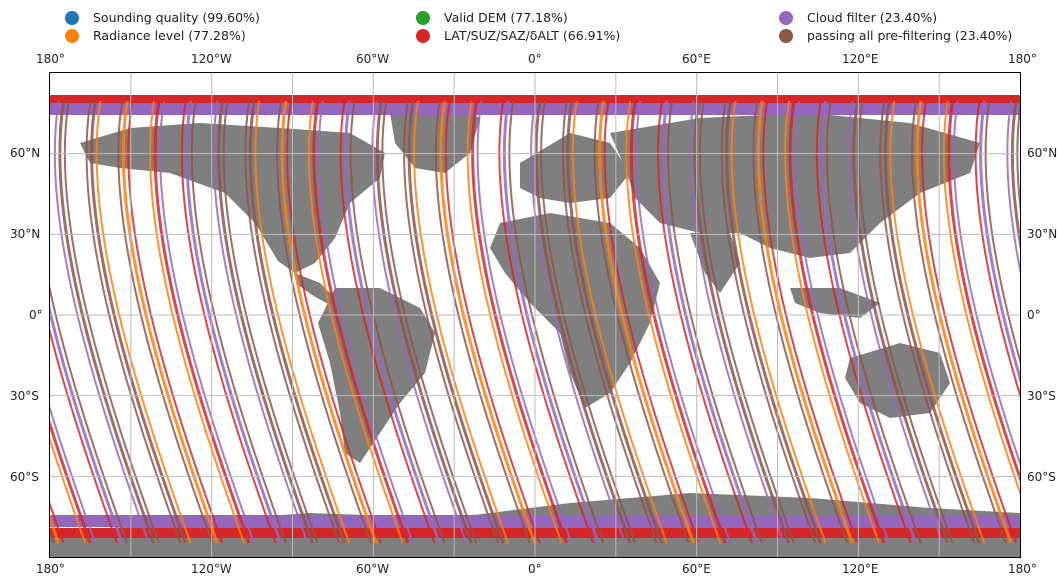 The image size is (1058, 578). What do you see at coordinates (1042, 234) in the screenshot?
I see `lat-tick-right: 30°N` at bounding box center [1042, 234].